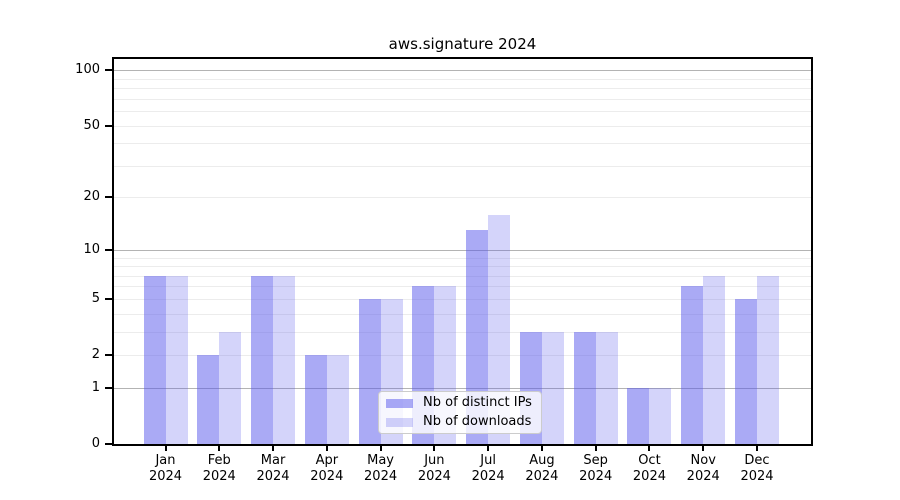 Image resolution: width=900 pixels, height=500 pixels. What do you see at coordinates (284, 359) in the screenshot?
I see `bar-mar-downloads` at bounding box center [284, 359].